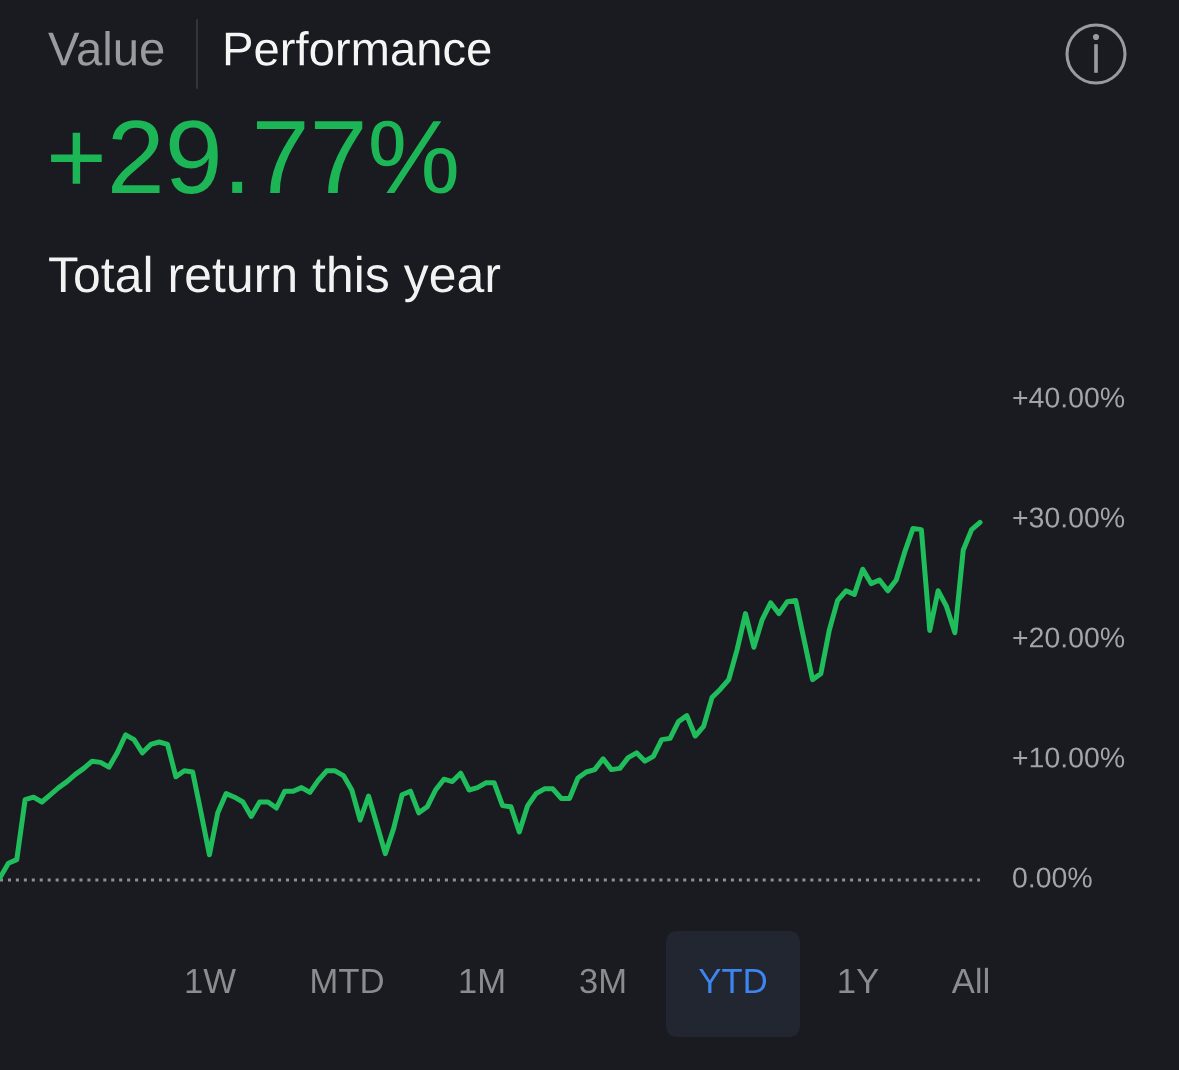 The image size is (1179, 1070). I want to click on text: 1W, so click(211, 981).